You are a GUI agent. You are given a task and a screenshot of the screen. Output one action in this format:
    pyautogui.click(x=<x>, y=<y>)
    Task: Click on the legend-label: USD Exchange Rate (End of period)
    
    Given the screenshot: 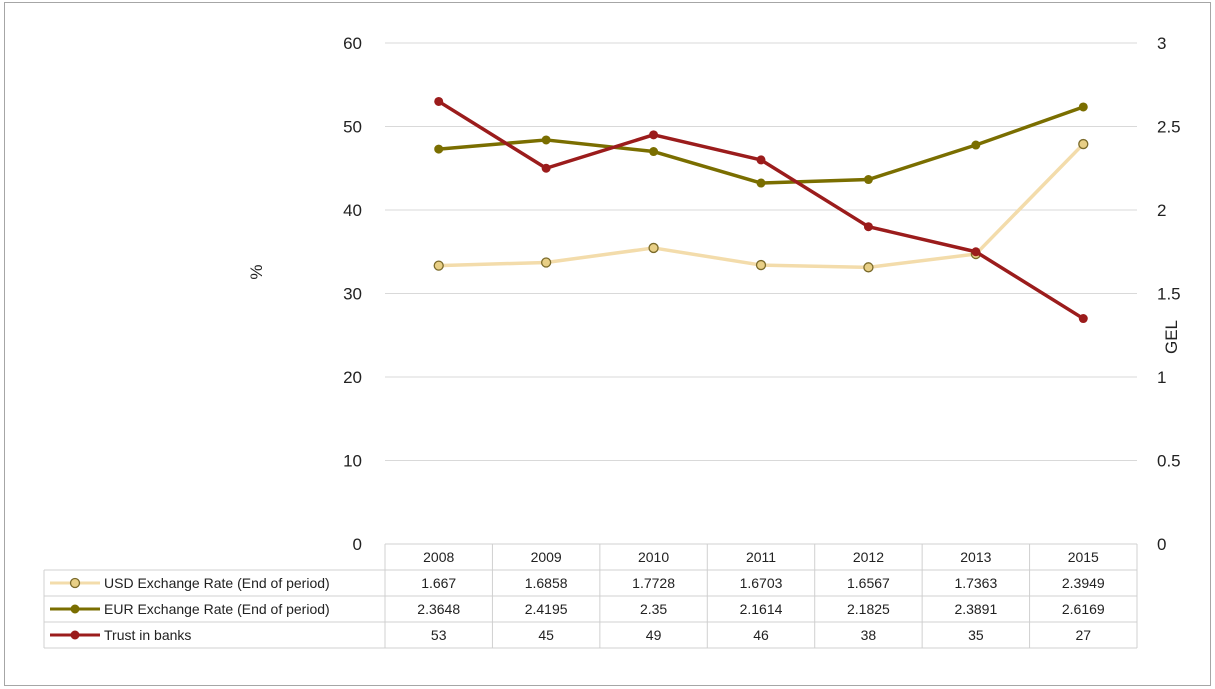 What is the action you would take?
    pyautogui.click(x=217, y=583)
    